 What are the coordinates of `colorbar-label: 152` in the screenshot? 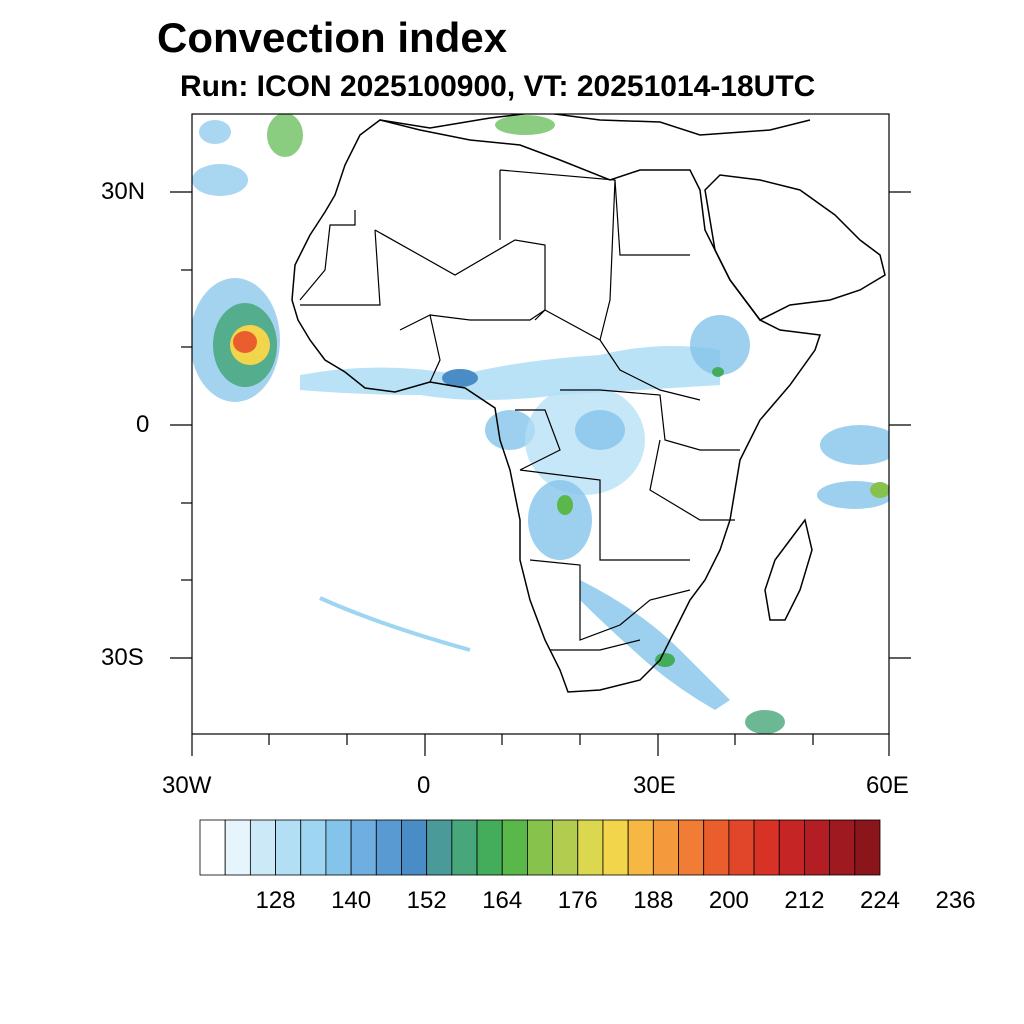 It's located at (426, 900).